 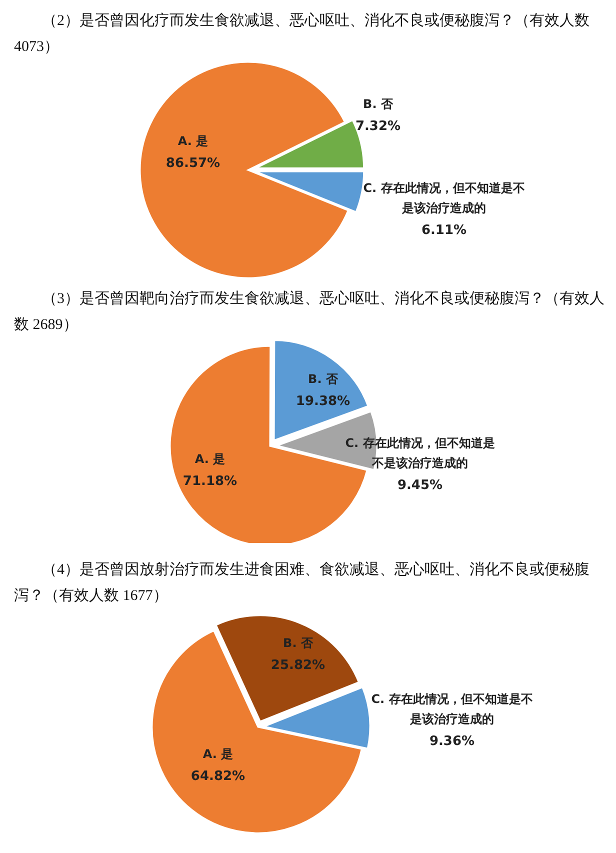 I want to click on data-label: 9.45%, so click(x=420, y=485).